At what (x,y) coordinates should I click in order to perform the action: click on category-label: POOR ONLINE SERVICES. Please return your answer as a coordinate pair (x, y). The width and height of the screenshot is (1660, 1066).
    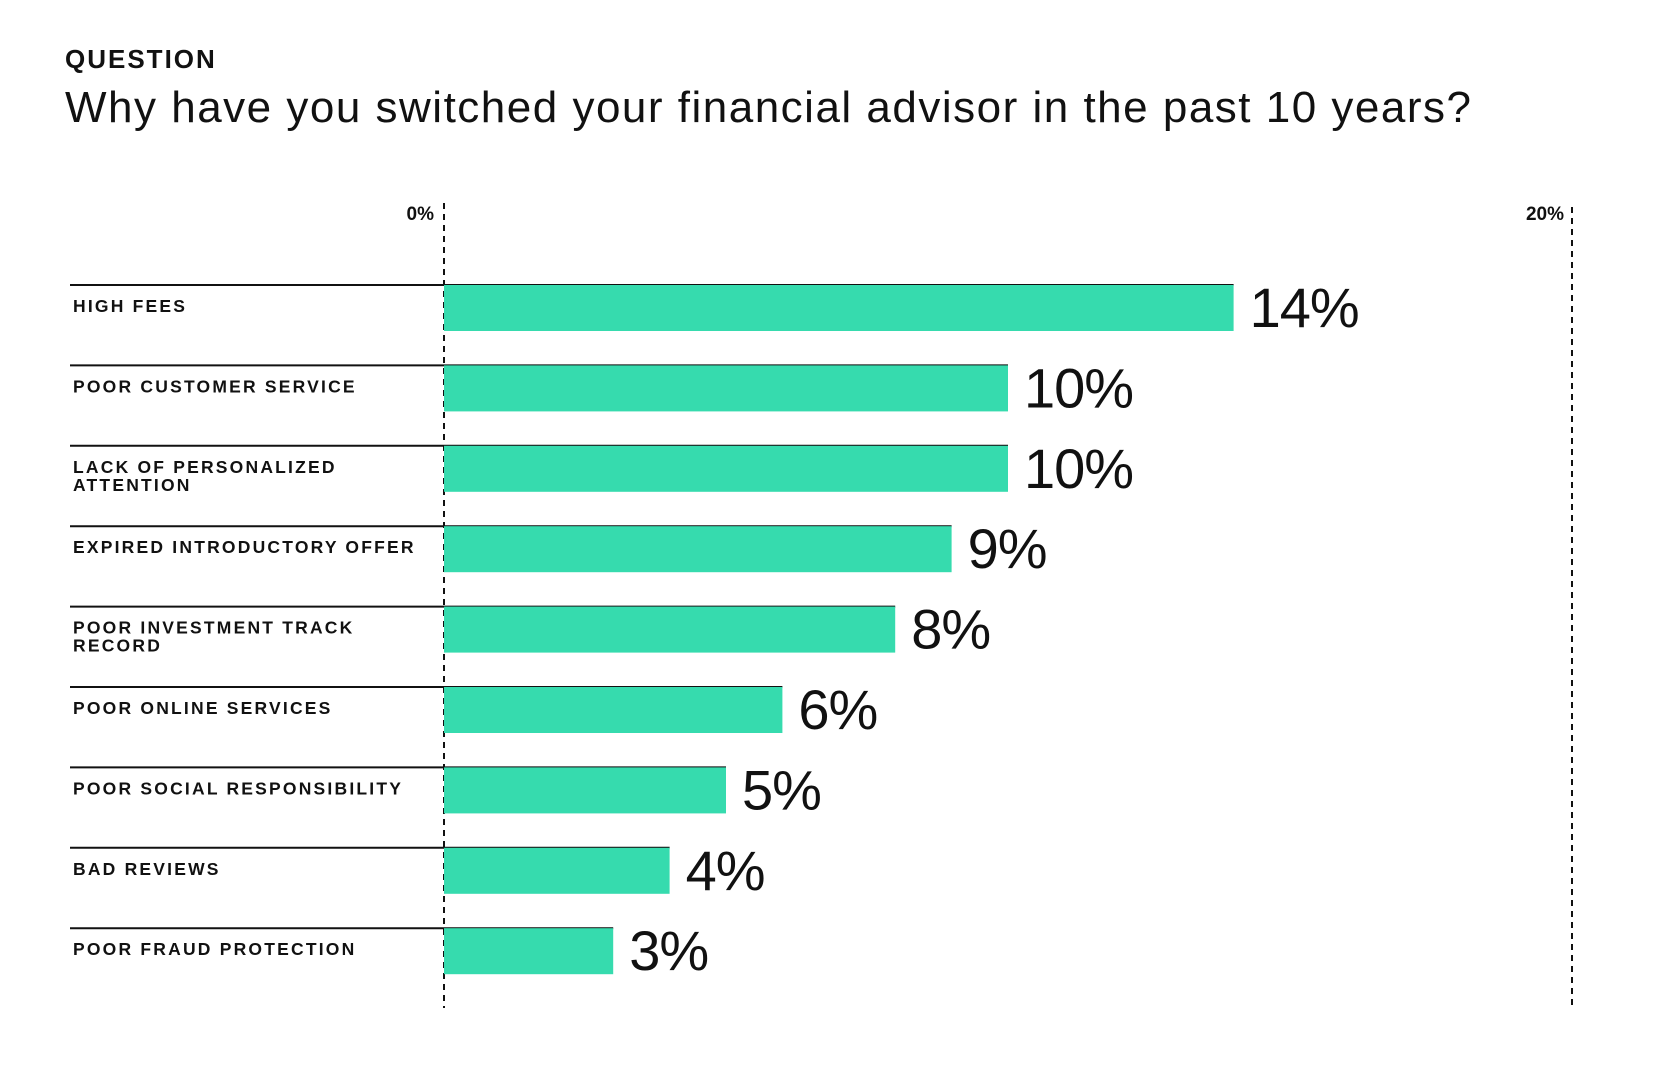
    Looking at the image, I should click on (203, 708).